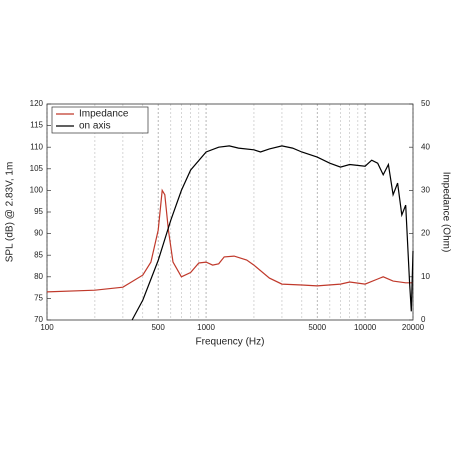  What do you see at coordinates (38, 276) in the screenshot?
I see `y-tick-label: 80` at bounding box center [38, 276].